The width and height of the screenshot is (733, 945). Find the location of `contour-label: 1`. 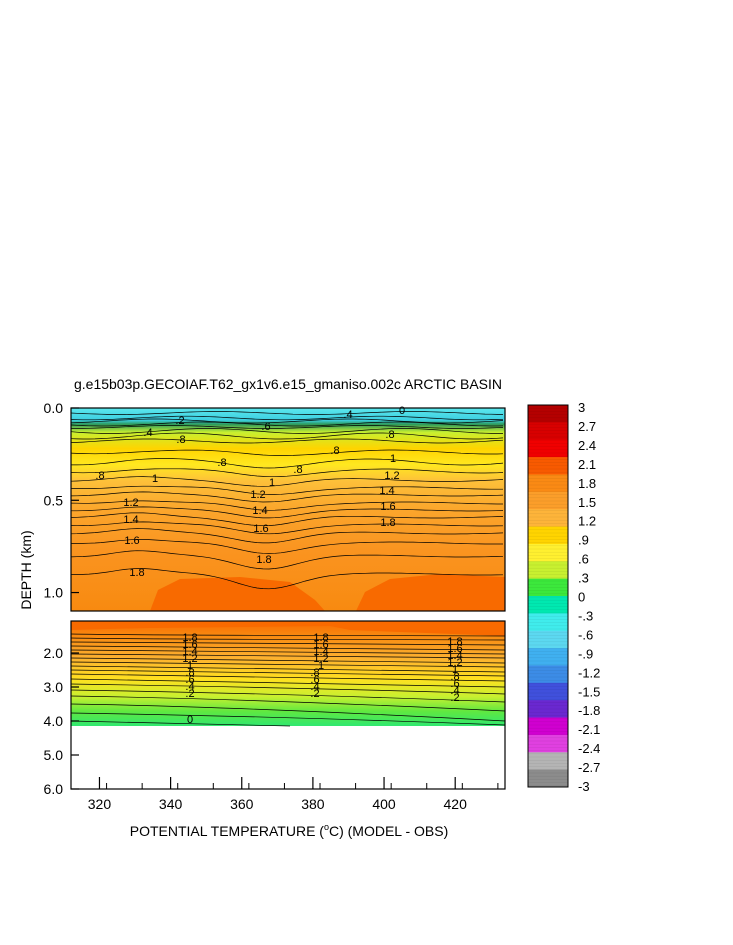

contour-label: 1 is located at coordinates (455, 670).